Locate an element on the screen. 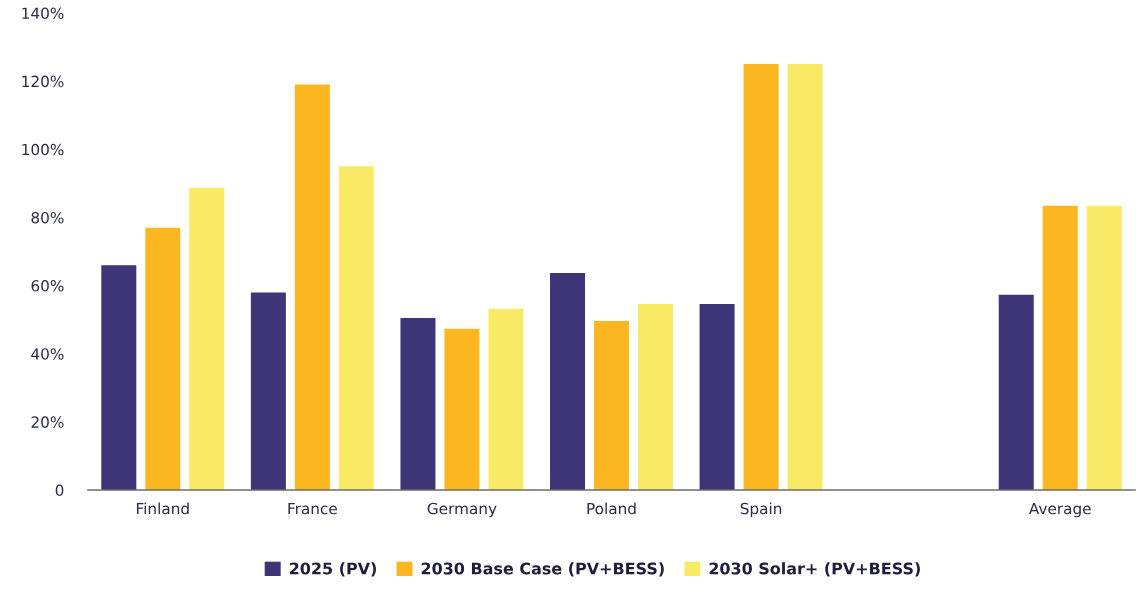 Image resolution: width=1136 pixels, height=592 pixels. y-tick-label: 140% is located at coordinates (43, 13).